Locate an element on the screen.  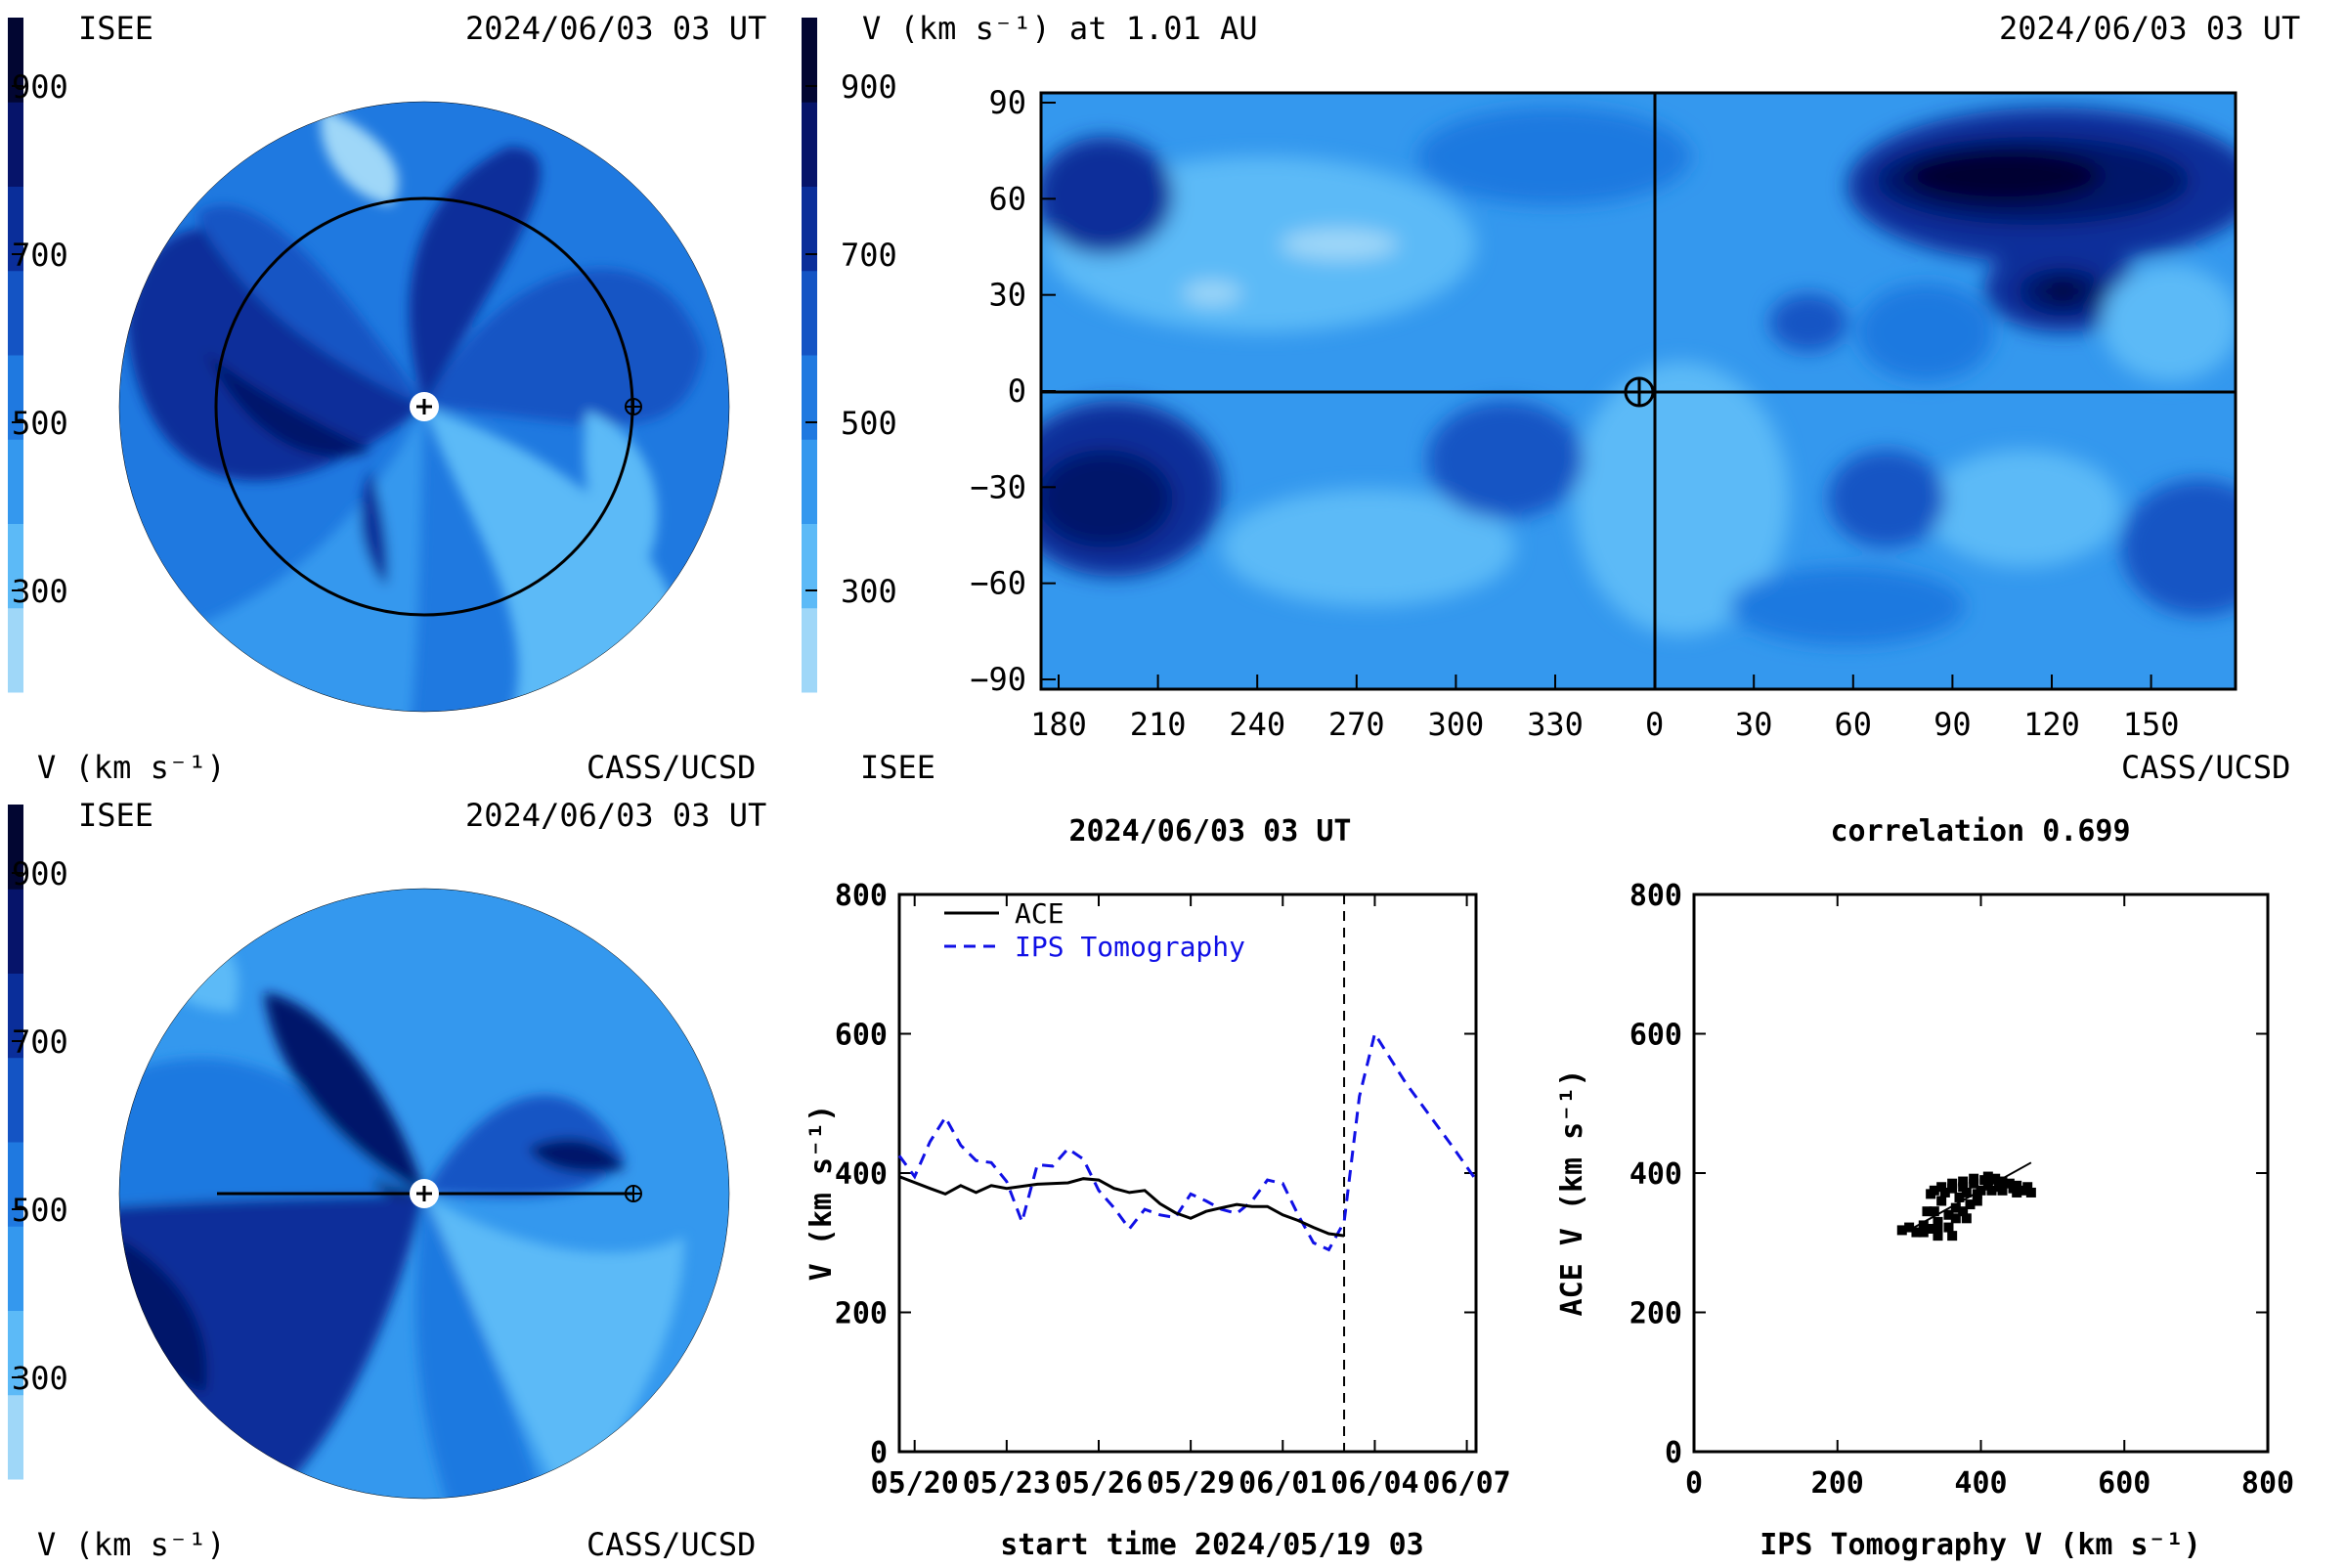
lat-tick-label: 30 is located at coordinates (1007, 295).